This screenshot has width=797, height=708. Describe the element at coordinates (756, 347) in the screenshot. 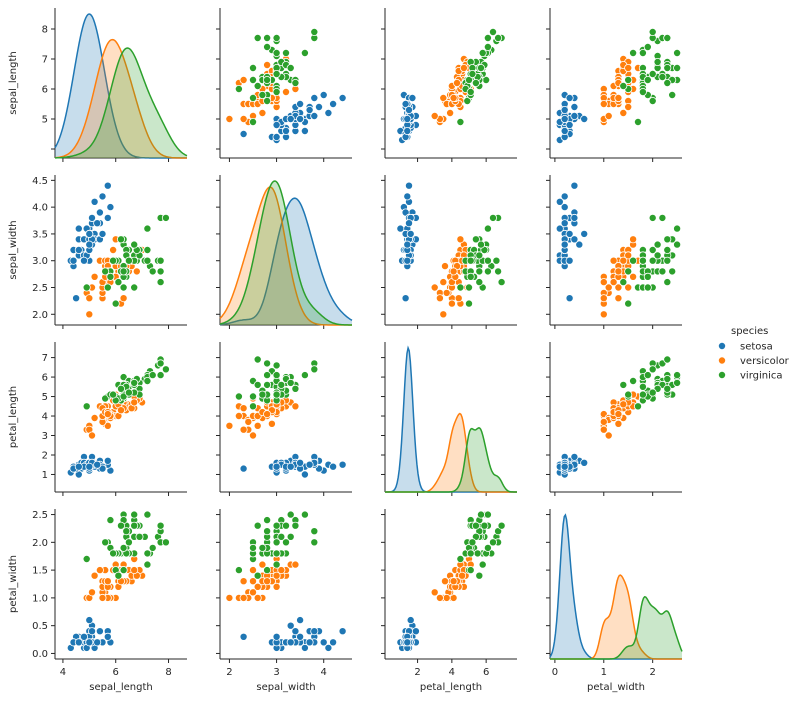

I see `legend-label-setosa: setosa` at that location.